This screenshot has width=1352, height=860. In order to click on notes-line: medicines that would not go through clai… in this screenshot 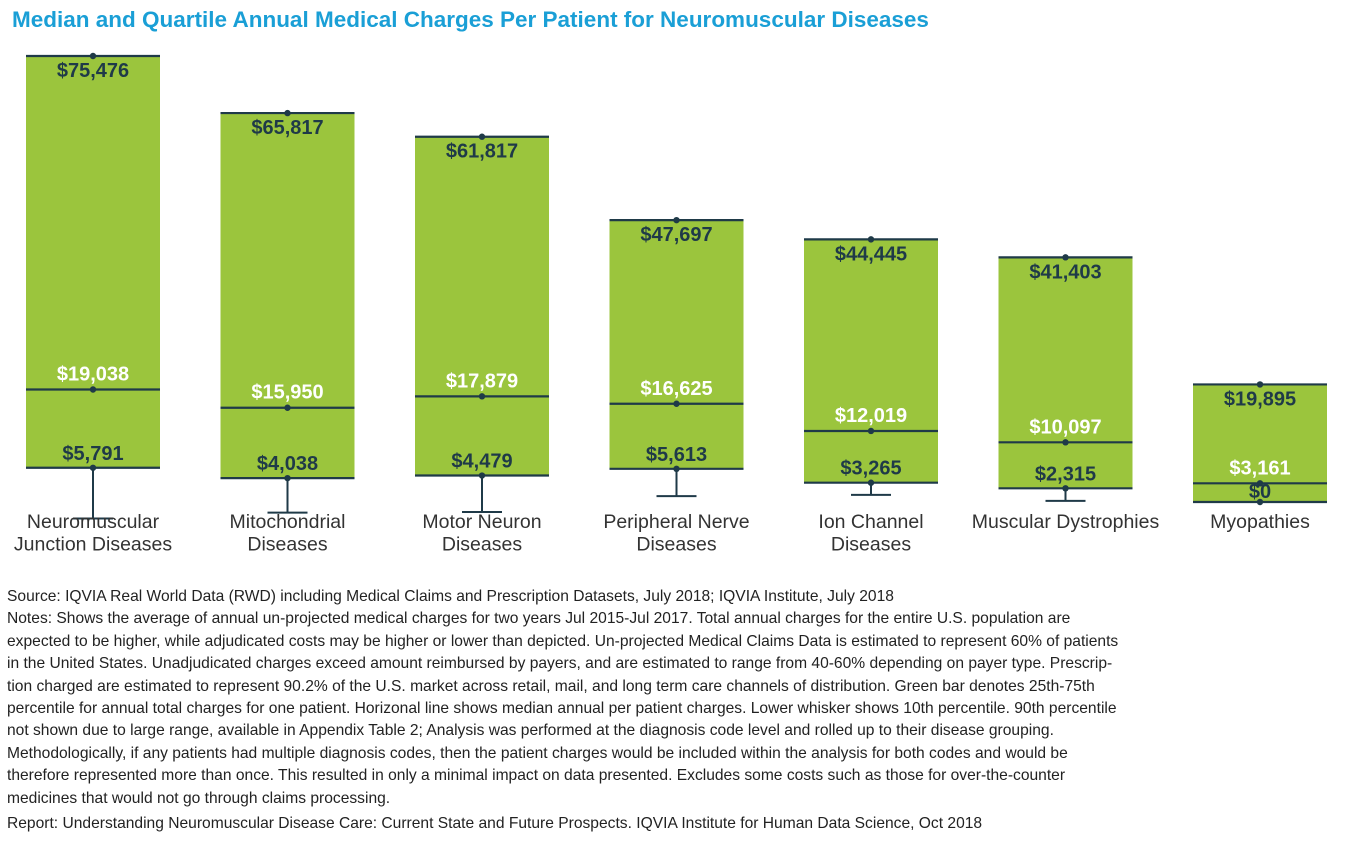, I will do `click(199, 798)`.